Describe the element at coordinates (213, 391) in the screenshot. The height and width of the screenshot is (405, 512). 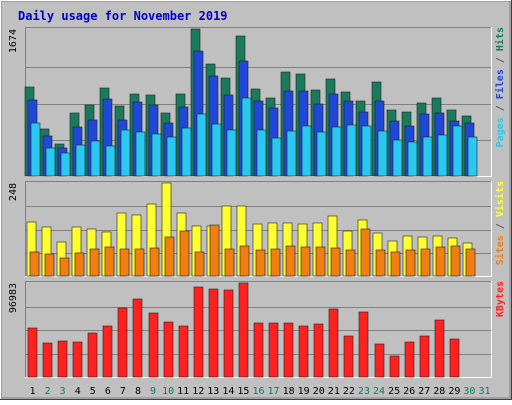
I see `x-tick-label-day-13: 13` at that location.